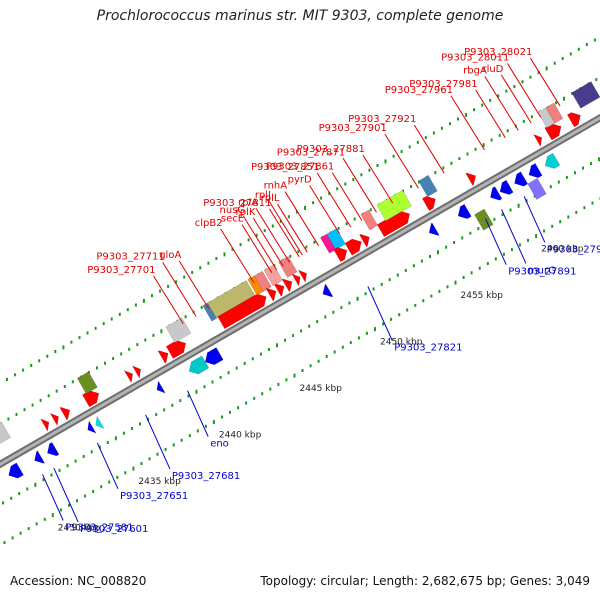 This screenshot has height=600, width=600. I want to click on gene-label-forward: P9303_27861, so click(300, 167).